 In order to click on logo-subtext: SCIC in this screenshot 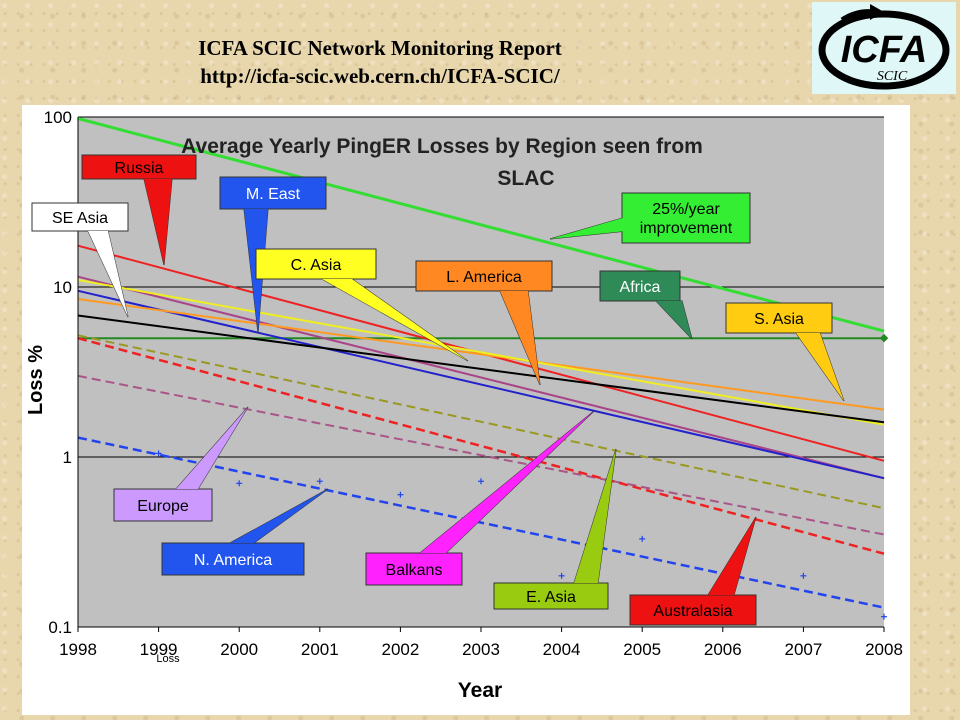, I will do `click(892, 76)`.